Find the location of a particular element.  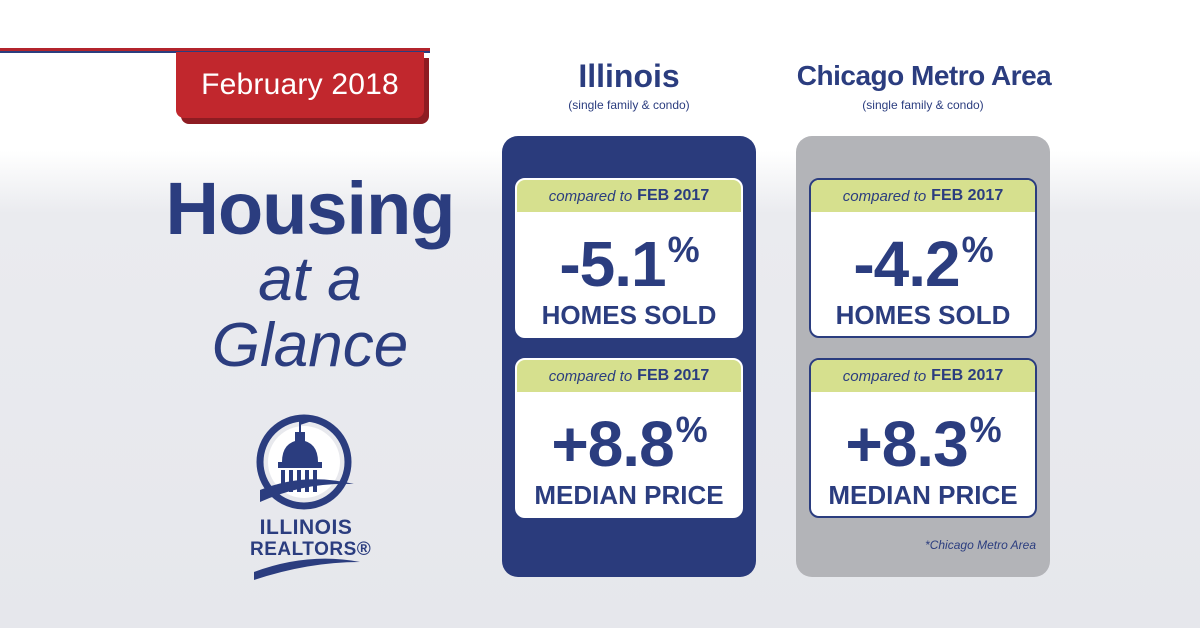

logo-text-illinois: ILLINOIS is located at coordinates (306, 527).